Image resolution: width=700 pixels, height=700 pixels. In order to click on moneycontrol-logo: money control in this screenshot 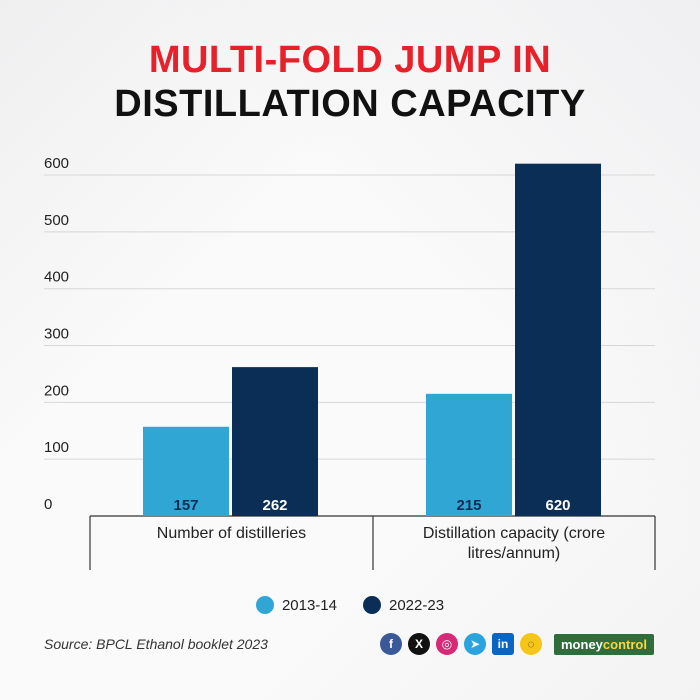, I will do `click(604, 644)`.